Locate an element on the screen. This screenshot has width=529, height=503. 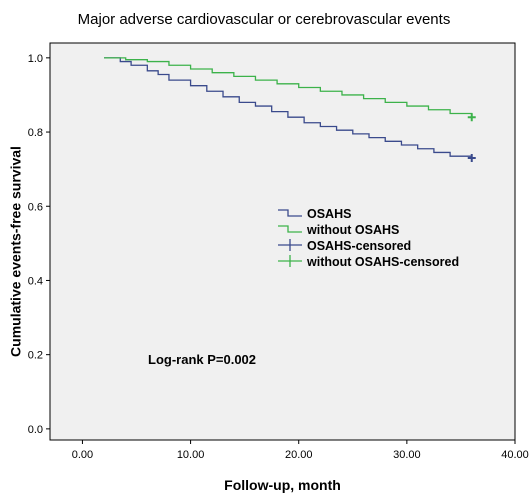
censored-marker-osahs is located at coordinates (471, 158).